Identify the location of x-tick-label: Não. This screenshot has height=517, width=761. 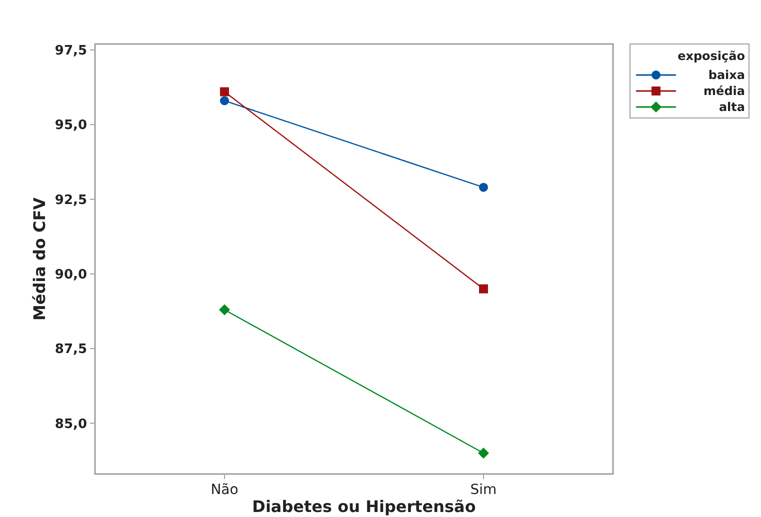
(224, 490).